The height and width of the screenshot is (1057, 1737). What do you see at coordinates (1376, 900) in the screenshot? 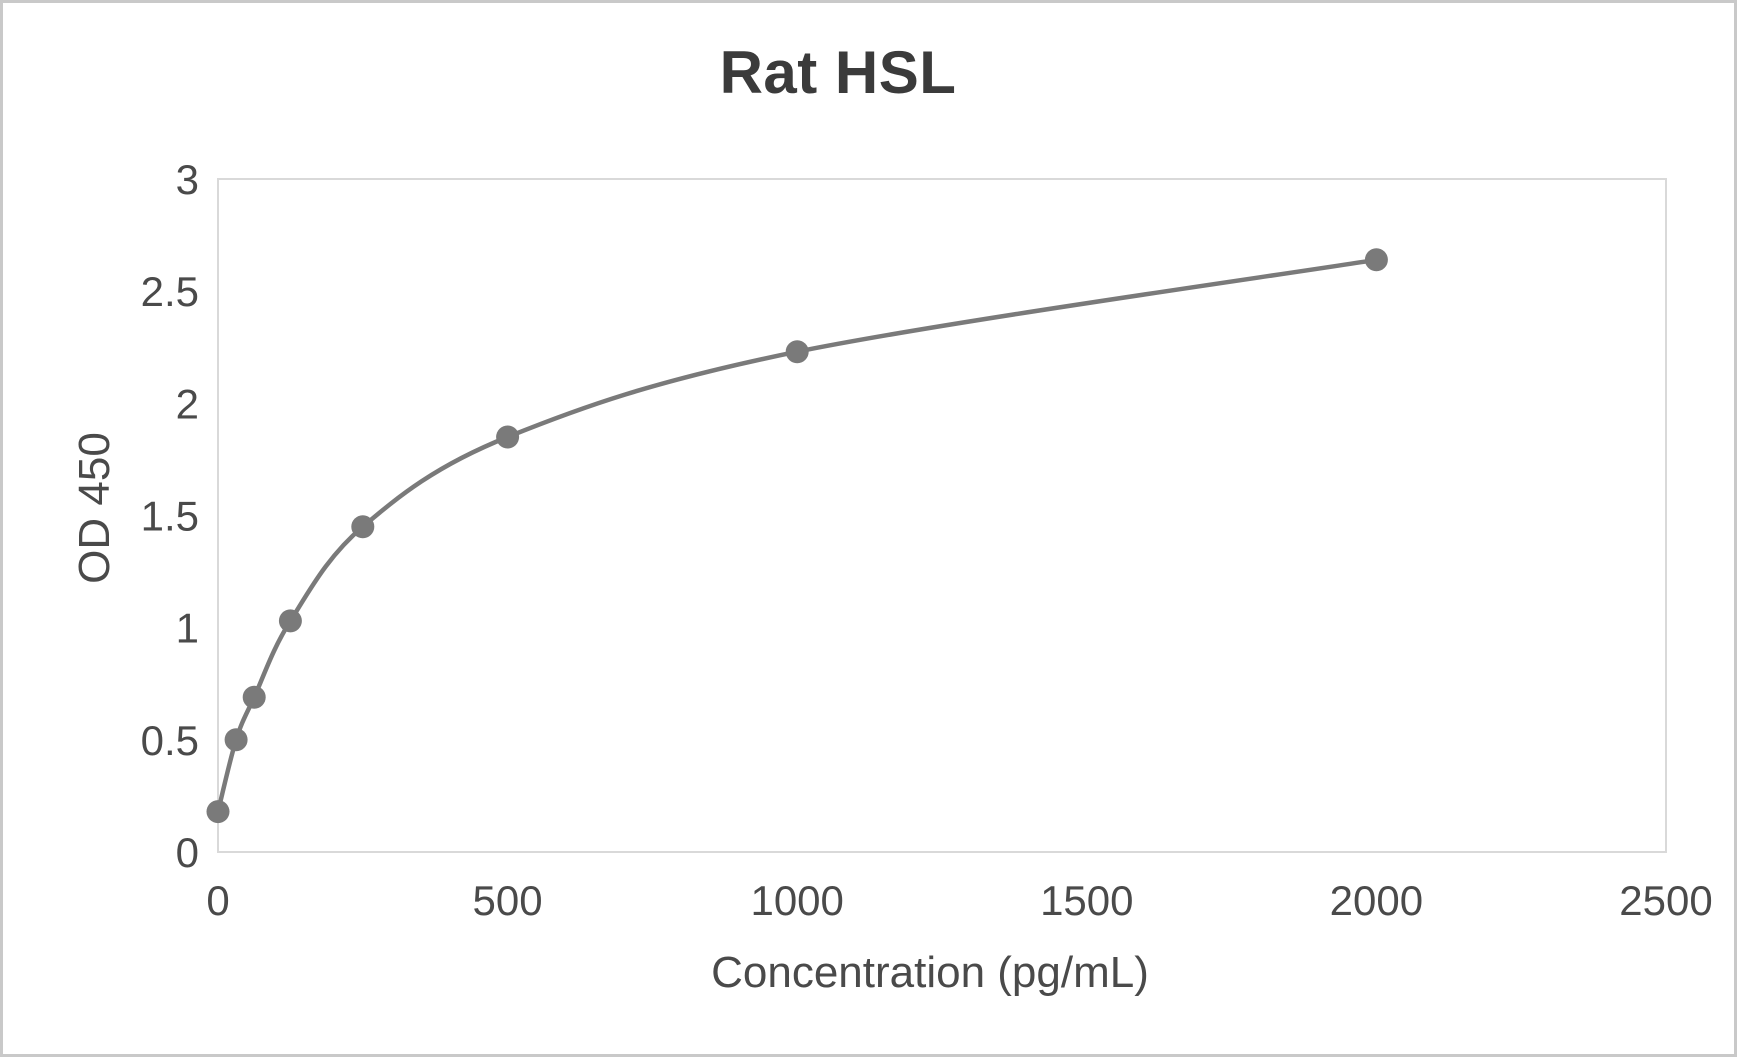
I see `x-tick-label: 2000` at bounding box center [1376, 900].